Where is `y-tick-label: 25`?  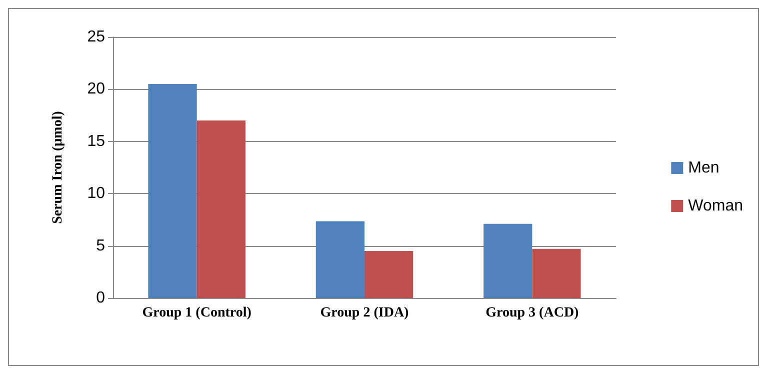
y-tick-label: 25 is located at coordinates (96, 37).